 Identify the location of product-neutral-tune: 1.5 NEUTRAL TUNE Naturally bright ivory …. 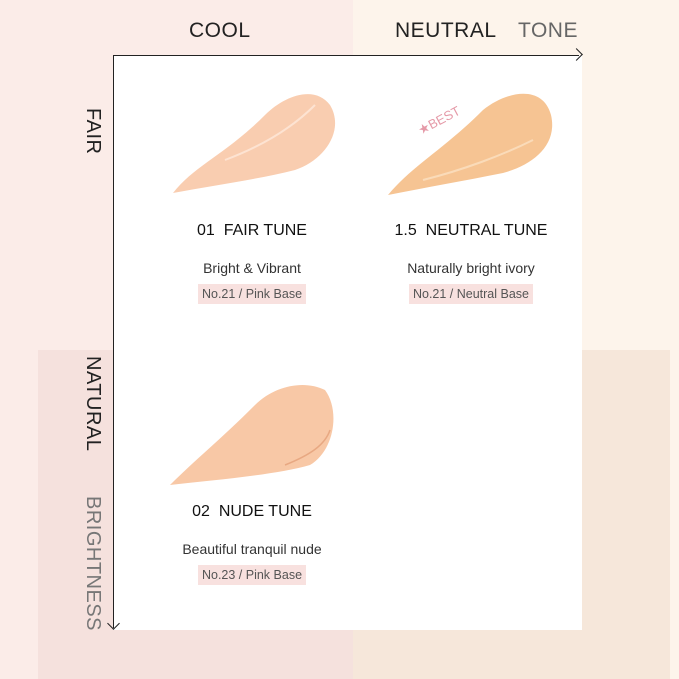
(471, 263).